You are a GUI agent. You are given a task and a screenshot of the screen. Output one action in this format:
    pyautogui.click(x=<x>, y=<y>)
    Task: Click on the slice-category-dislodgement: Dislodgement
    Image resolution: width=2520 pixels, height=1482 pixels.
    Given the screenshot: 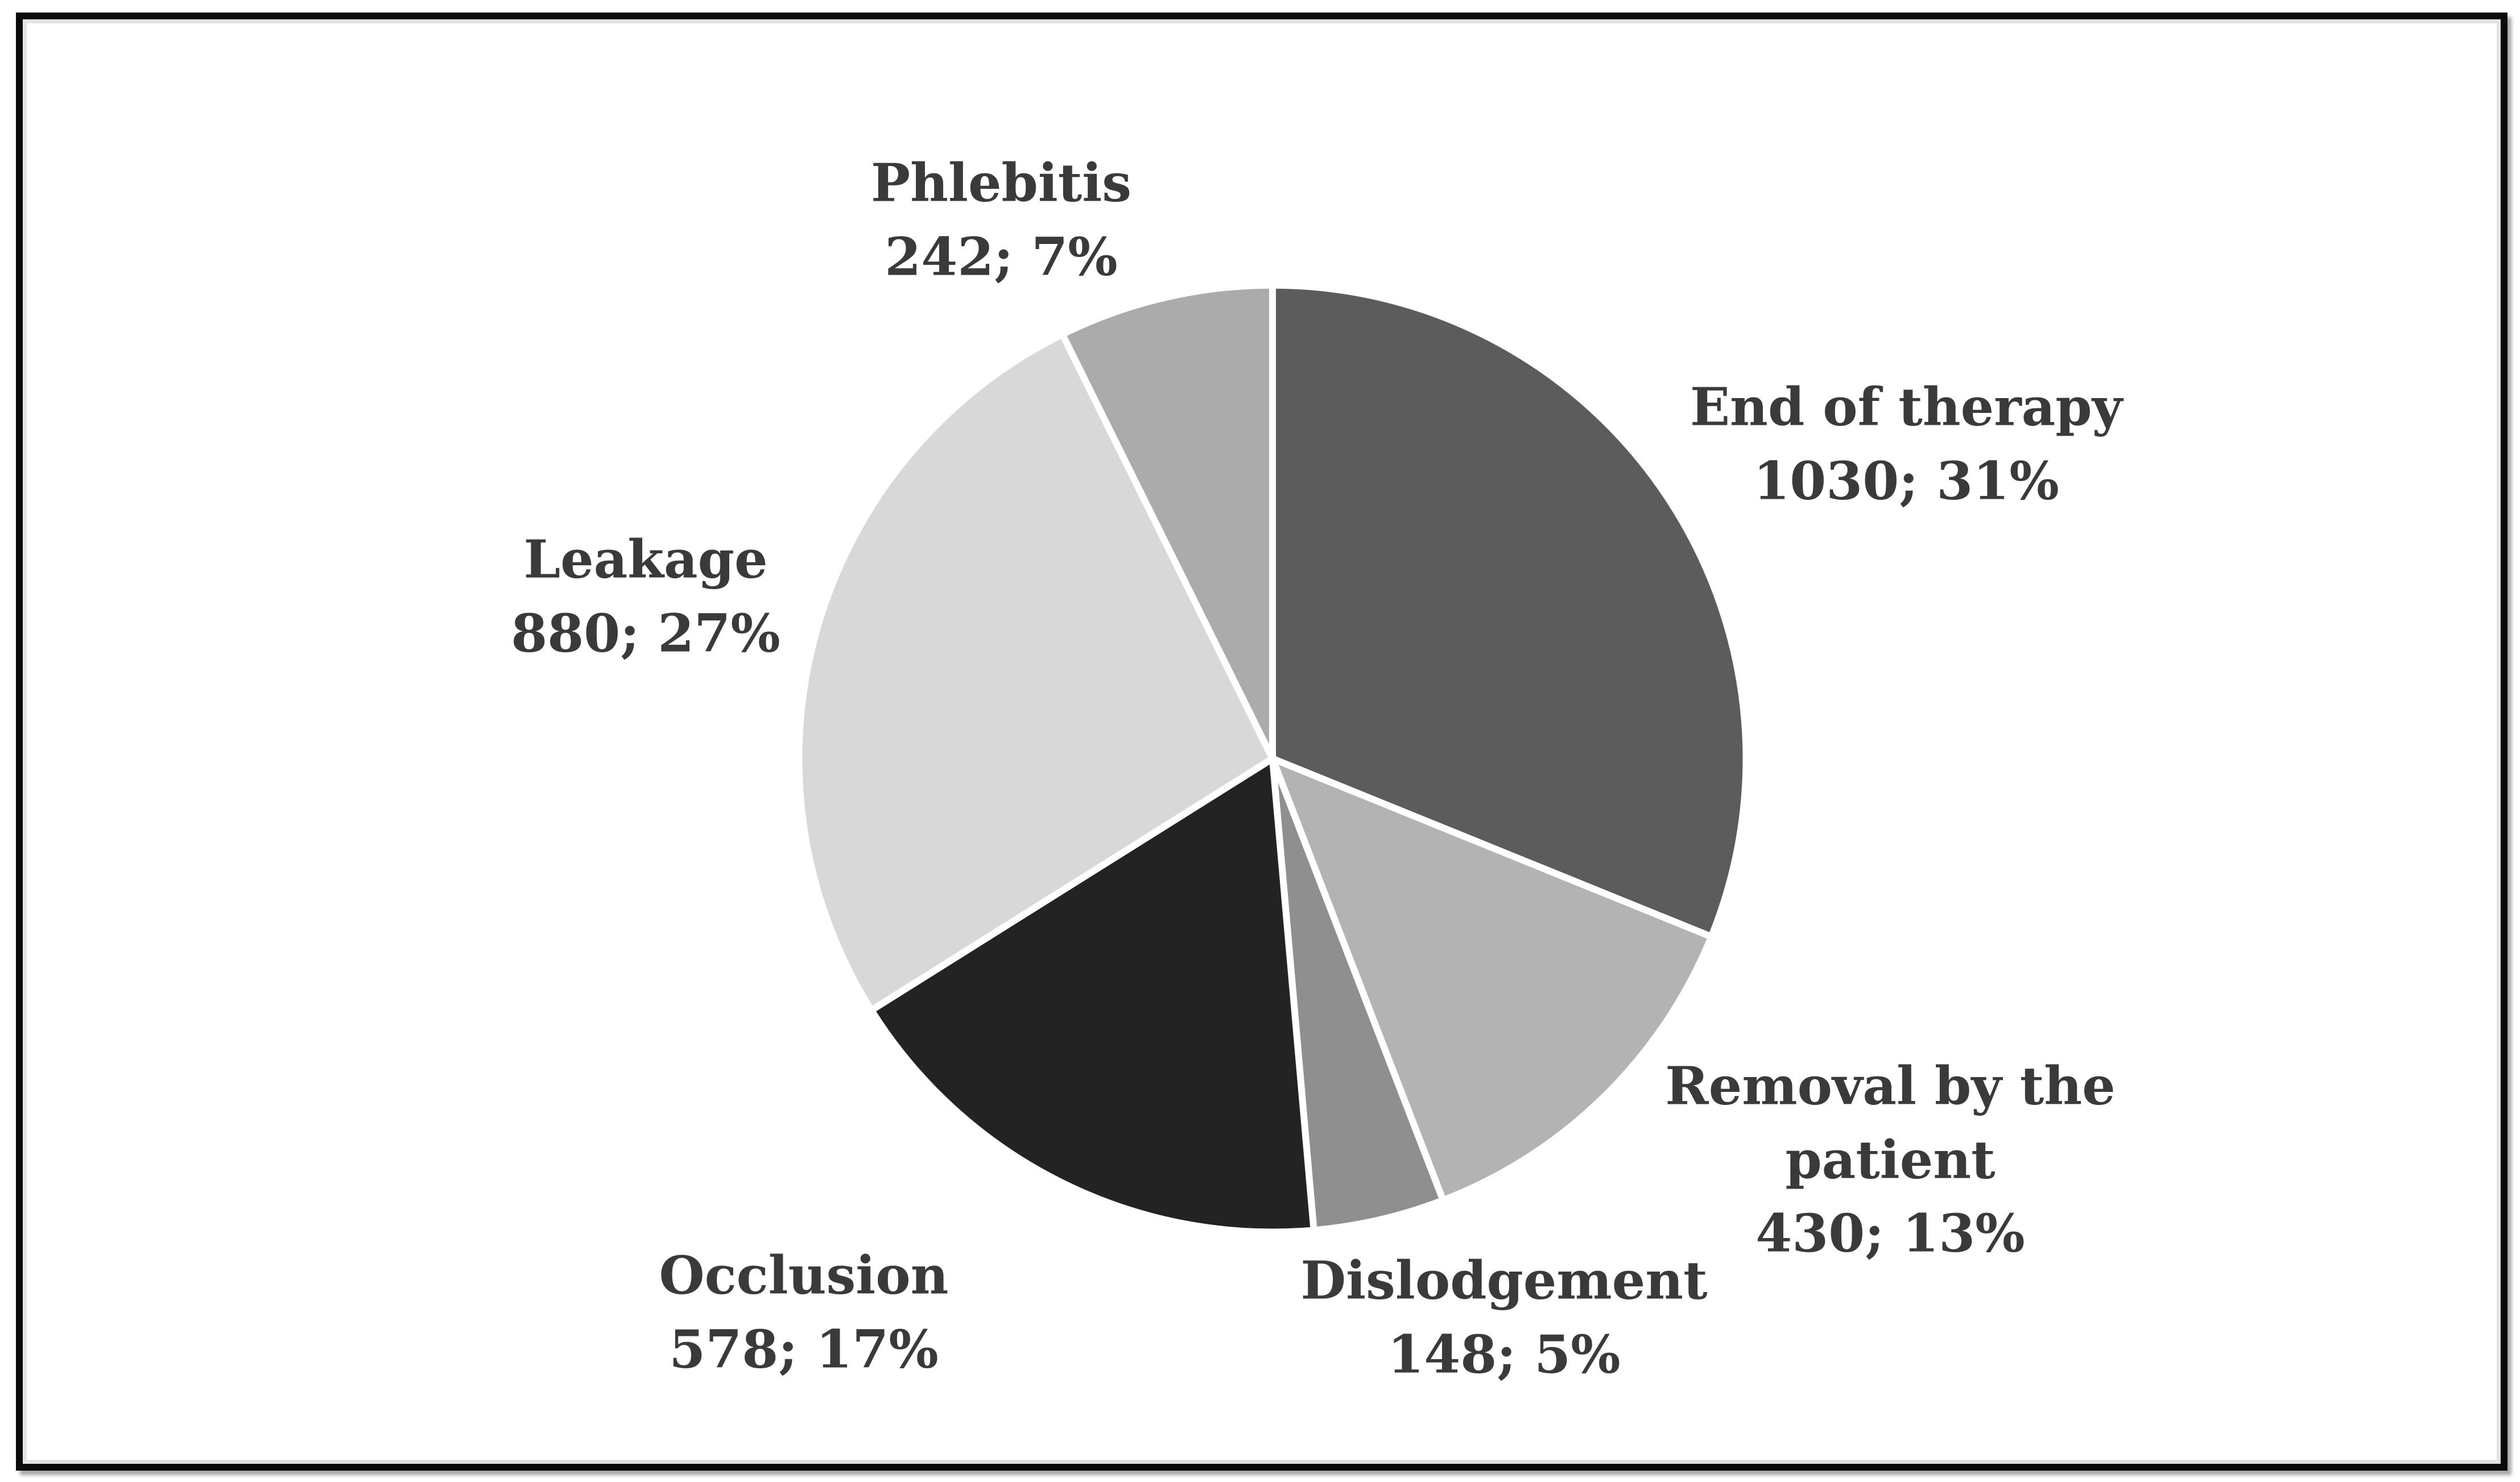 What is the action you would take?
    pyautogui.click(x=1504, y=1280)
    